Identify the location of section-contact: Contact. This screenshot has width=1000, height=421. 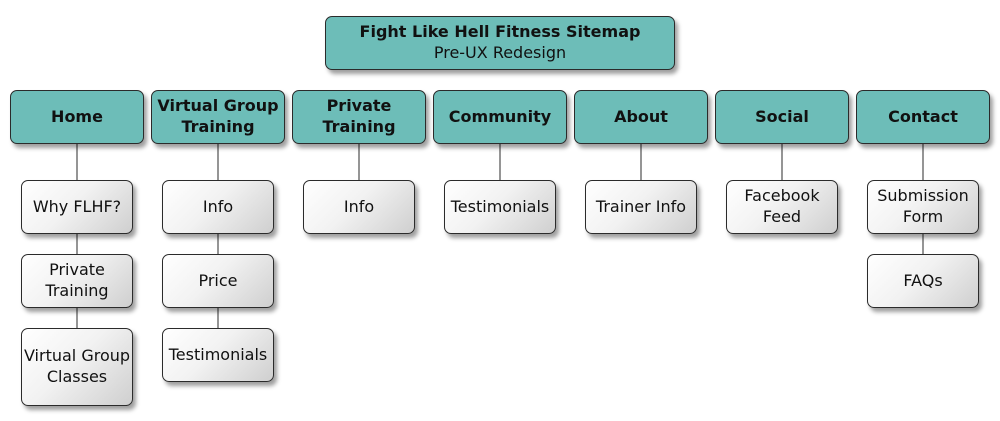
(923, 117).